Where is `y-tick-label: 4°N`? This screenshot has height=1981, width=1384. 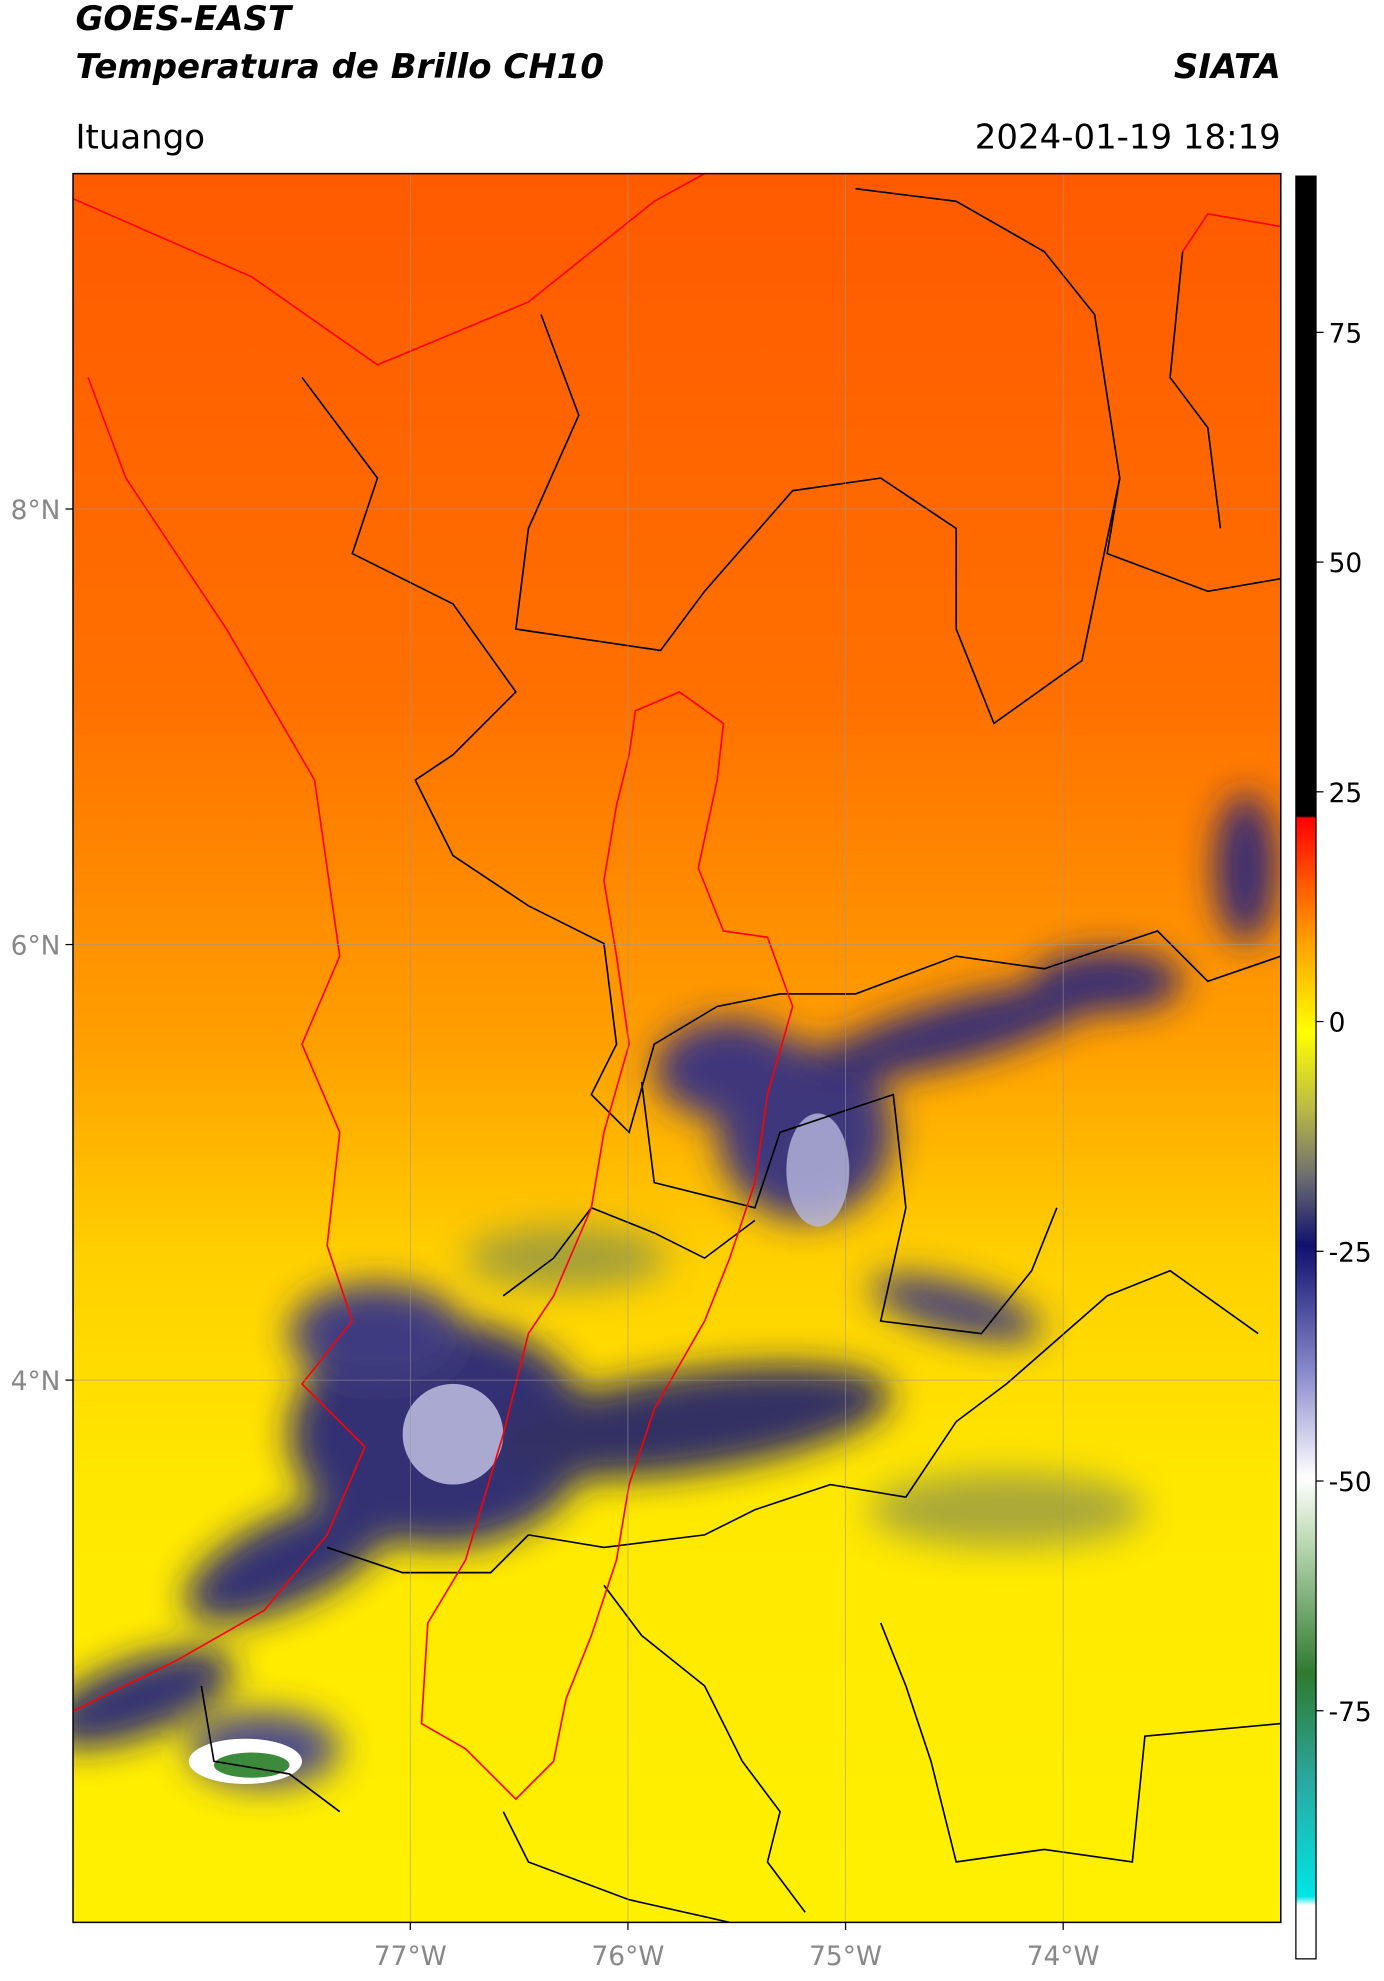
y-tick-label: 4°N is located at coordinates (36, 1381).